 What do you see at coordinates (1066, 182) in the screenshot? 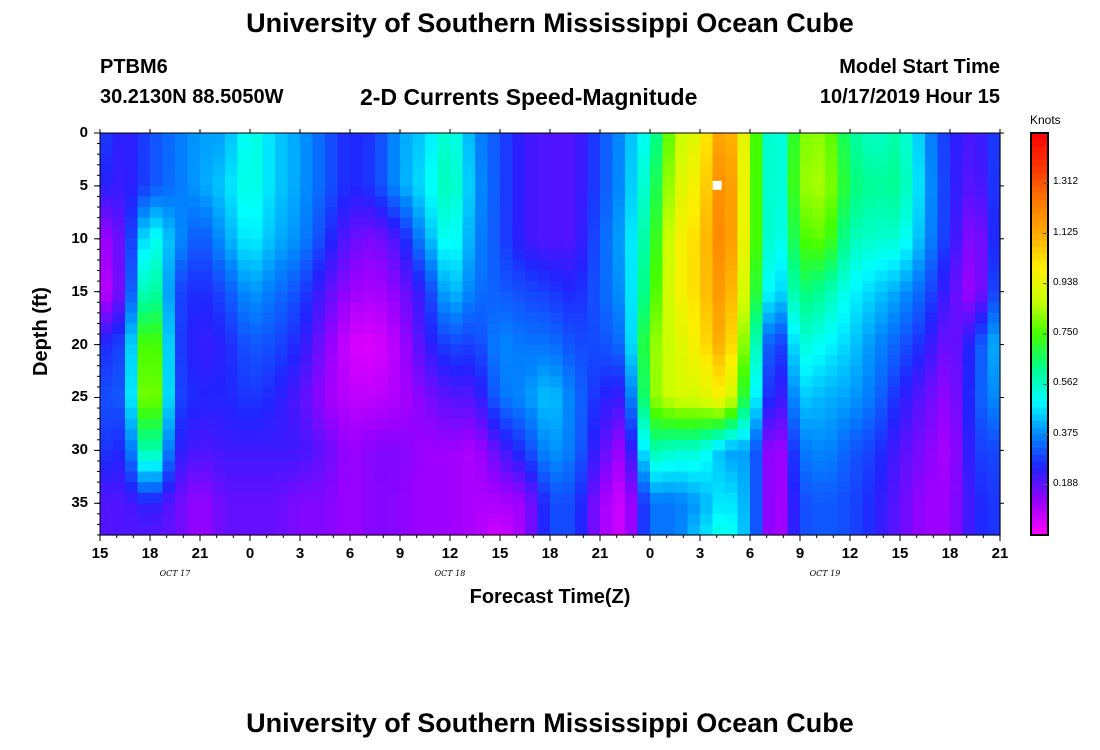
I see `colorbar-tick-label: 1.312` at bounding box center [1066, 182].